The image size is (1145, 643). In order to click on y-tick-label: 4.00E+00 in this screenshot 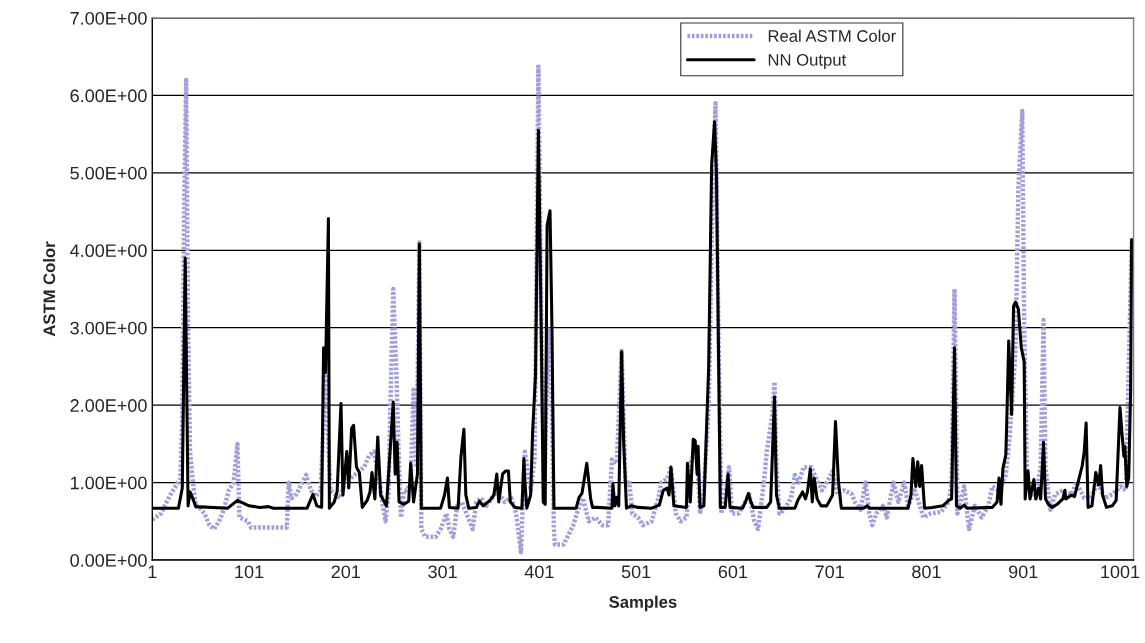, I will do `click(108, 251)`.